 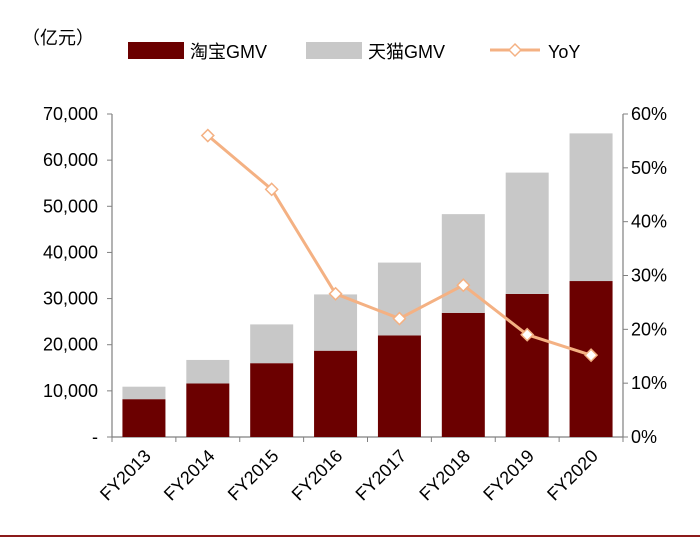 What do you see at coordinates (406, 52) in the screenshot?
I see `legend-label-tmall: 天猫GMV` at bounding box center [406, 52].